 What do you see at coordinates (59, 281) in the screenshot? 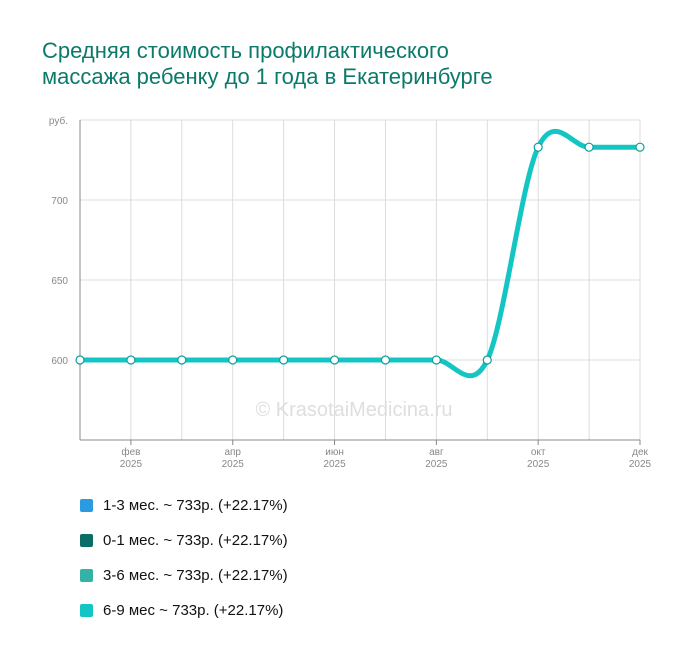
I see `y-tick-label: 650` at bounding box center [59, 281].